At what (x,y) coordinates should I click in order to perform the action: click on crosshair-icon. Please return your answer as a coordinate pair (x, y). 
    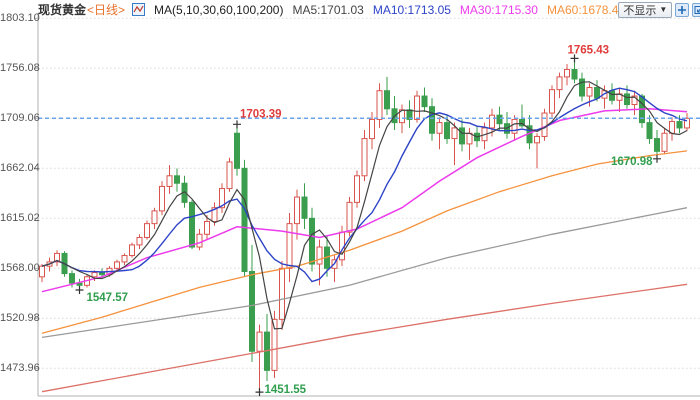
    Looking at the image, I should click on (682, 9).